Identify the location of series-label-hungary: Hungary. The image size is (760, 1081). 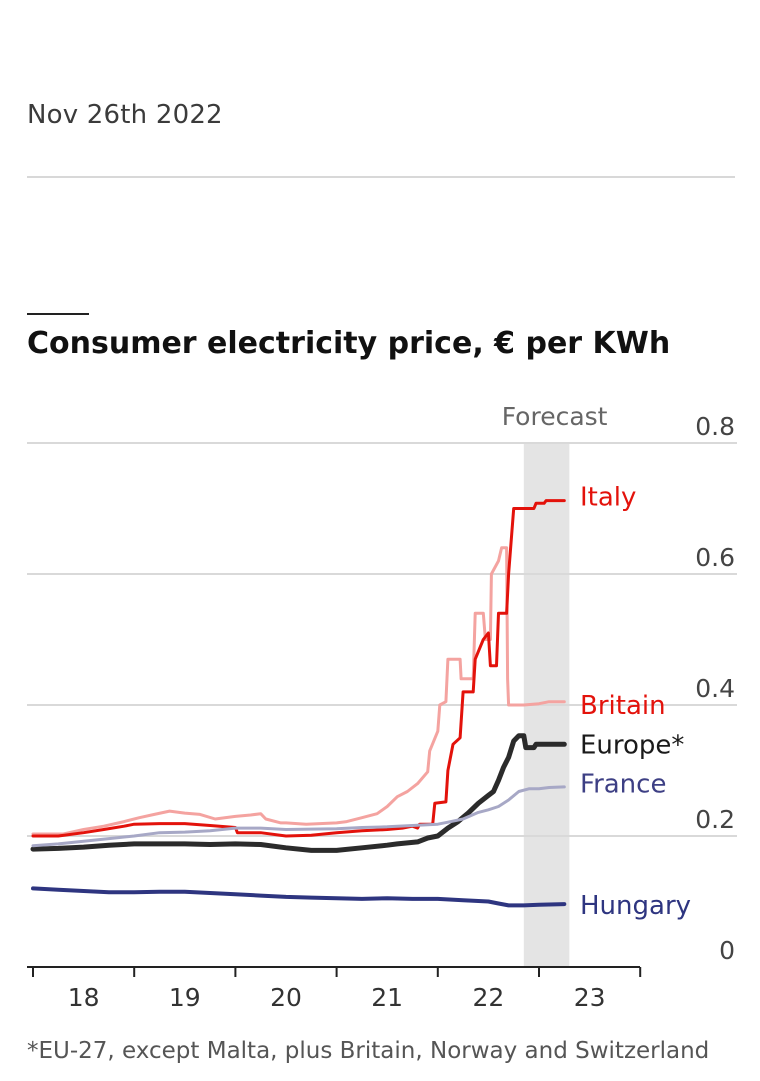
(635, 906).